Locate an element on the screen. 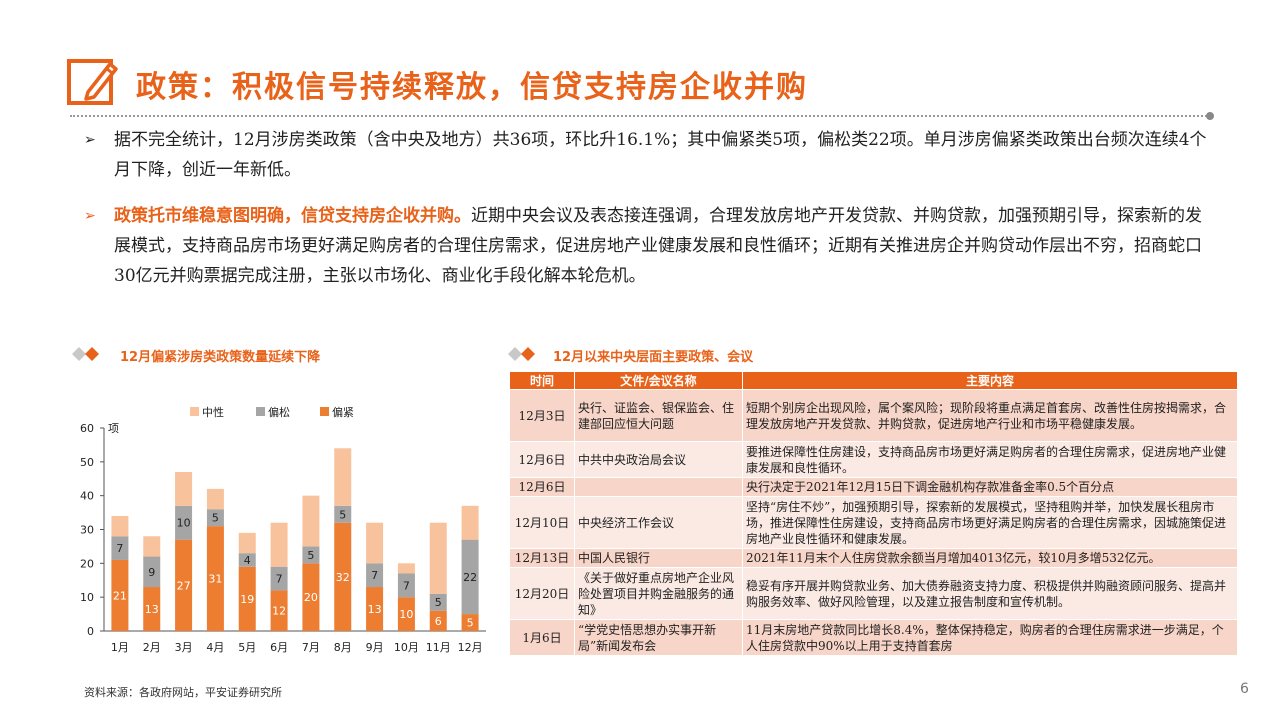  legend-label-loose: 偏松 is located at coordinates (279, 412).